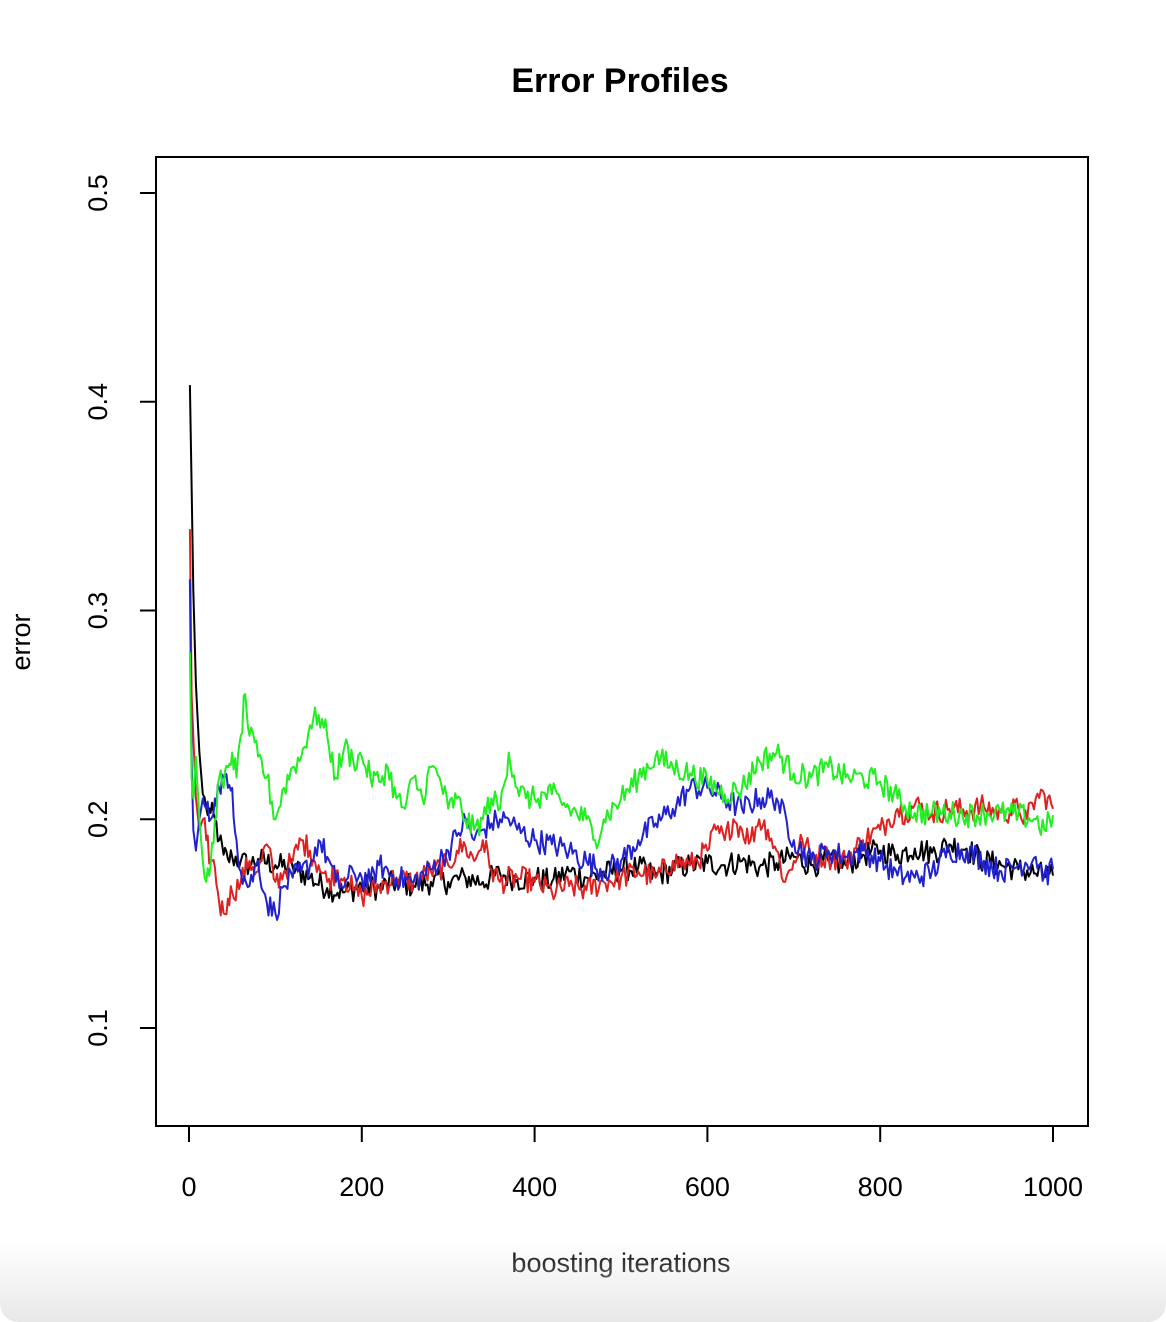 Image resolution: width=1166 pixels, height=1322 pixels. Describe the element at coordinates (880, 1187) in the screenshot. I see `x-tick-label: 800` at that location.